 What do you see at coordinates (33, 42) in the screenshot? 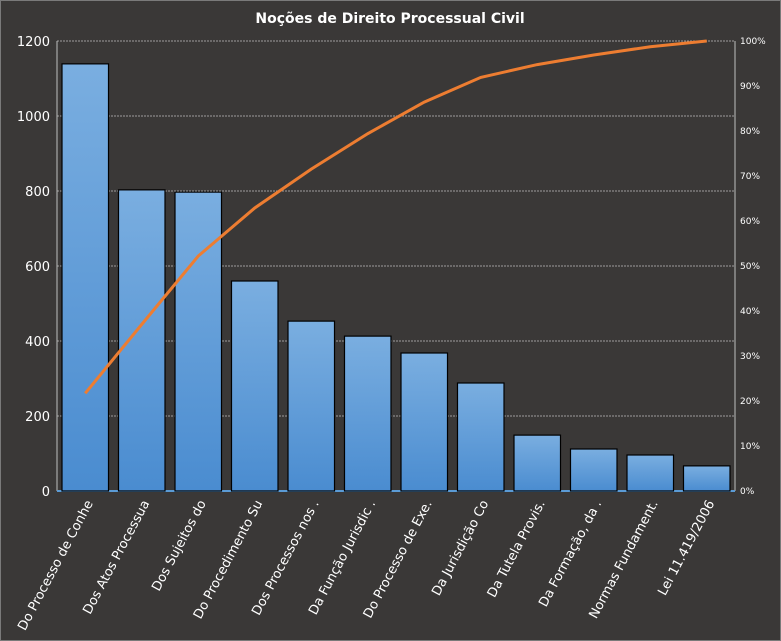
I see `y-tick-label: 1200` at bounding box center [33, 42].